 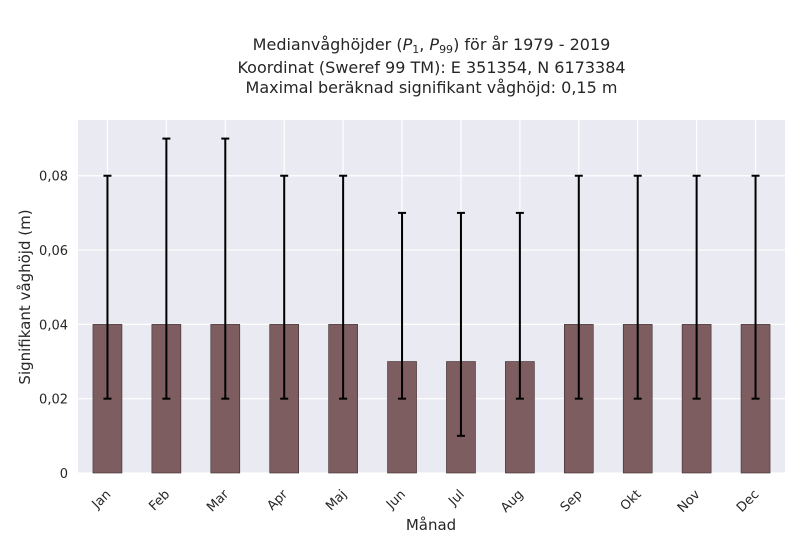 I want to click on x-tick-label-jul: Jul, so click(x=456, y=498).